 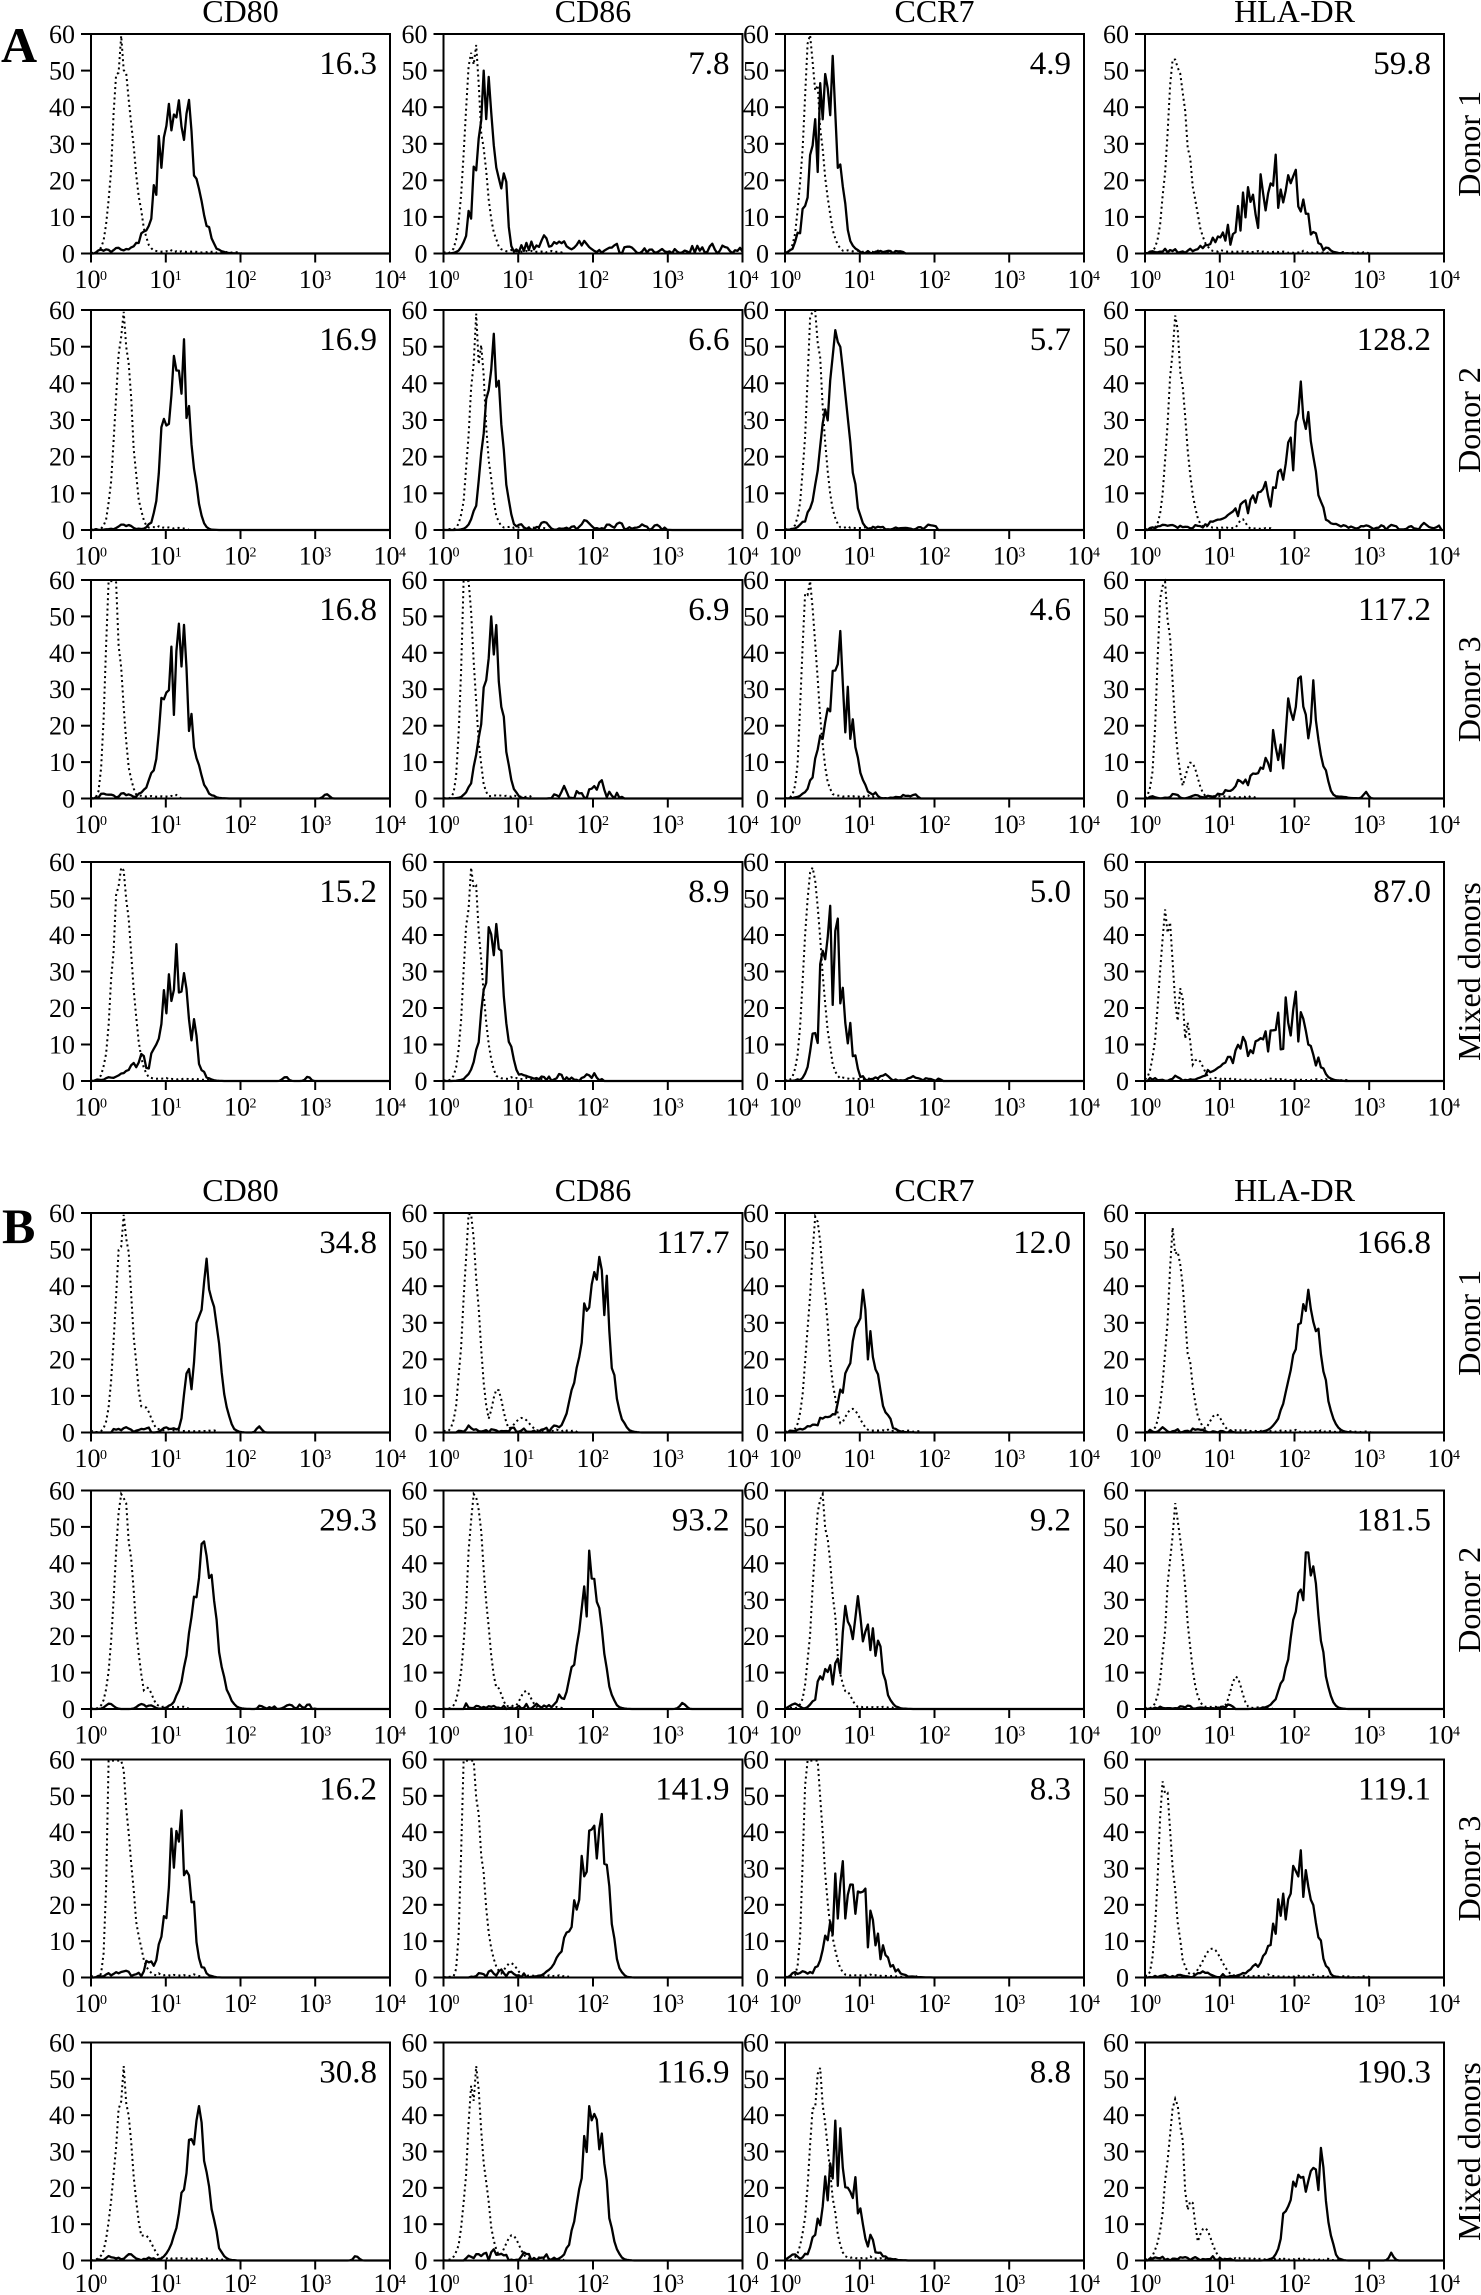 What do you see at coordinates (240, 14) in the screenshot?
I see `svg-text: CD80` at bounding box center [240, 14].